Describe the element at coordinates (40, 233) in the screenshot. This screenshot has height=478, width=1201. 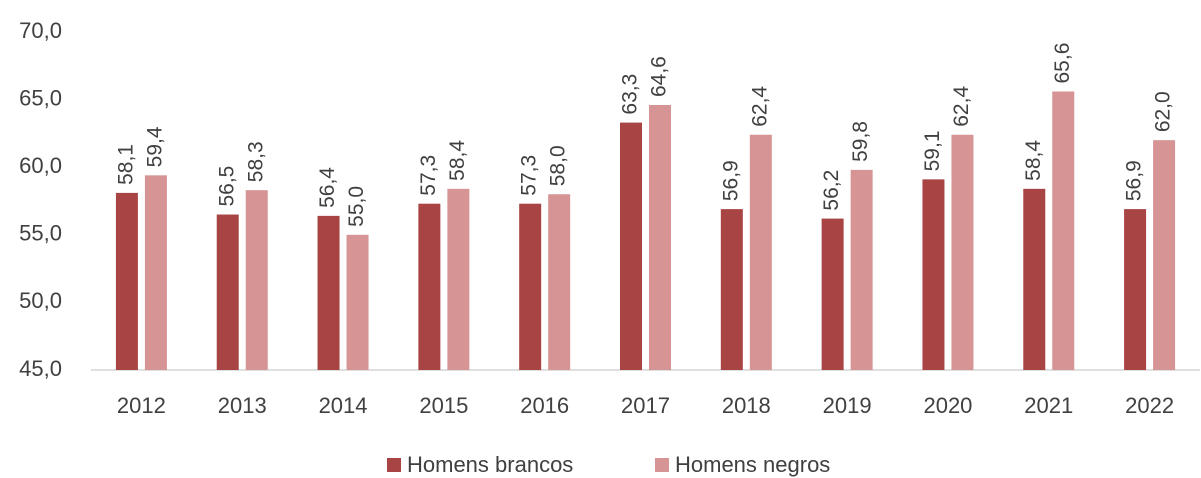
I see `y-tick-label: 55,0` at that location.